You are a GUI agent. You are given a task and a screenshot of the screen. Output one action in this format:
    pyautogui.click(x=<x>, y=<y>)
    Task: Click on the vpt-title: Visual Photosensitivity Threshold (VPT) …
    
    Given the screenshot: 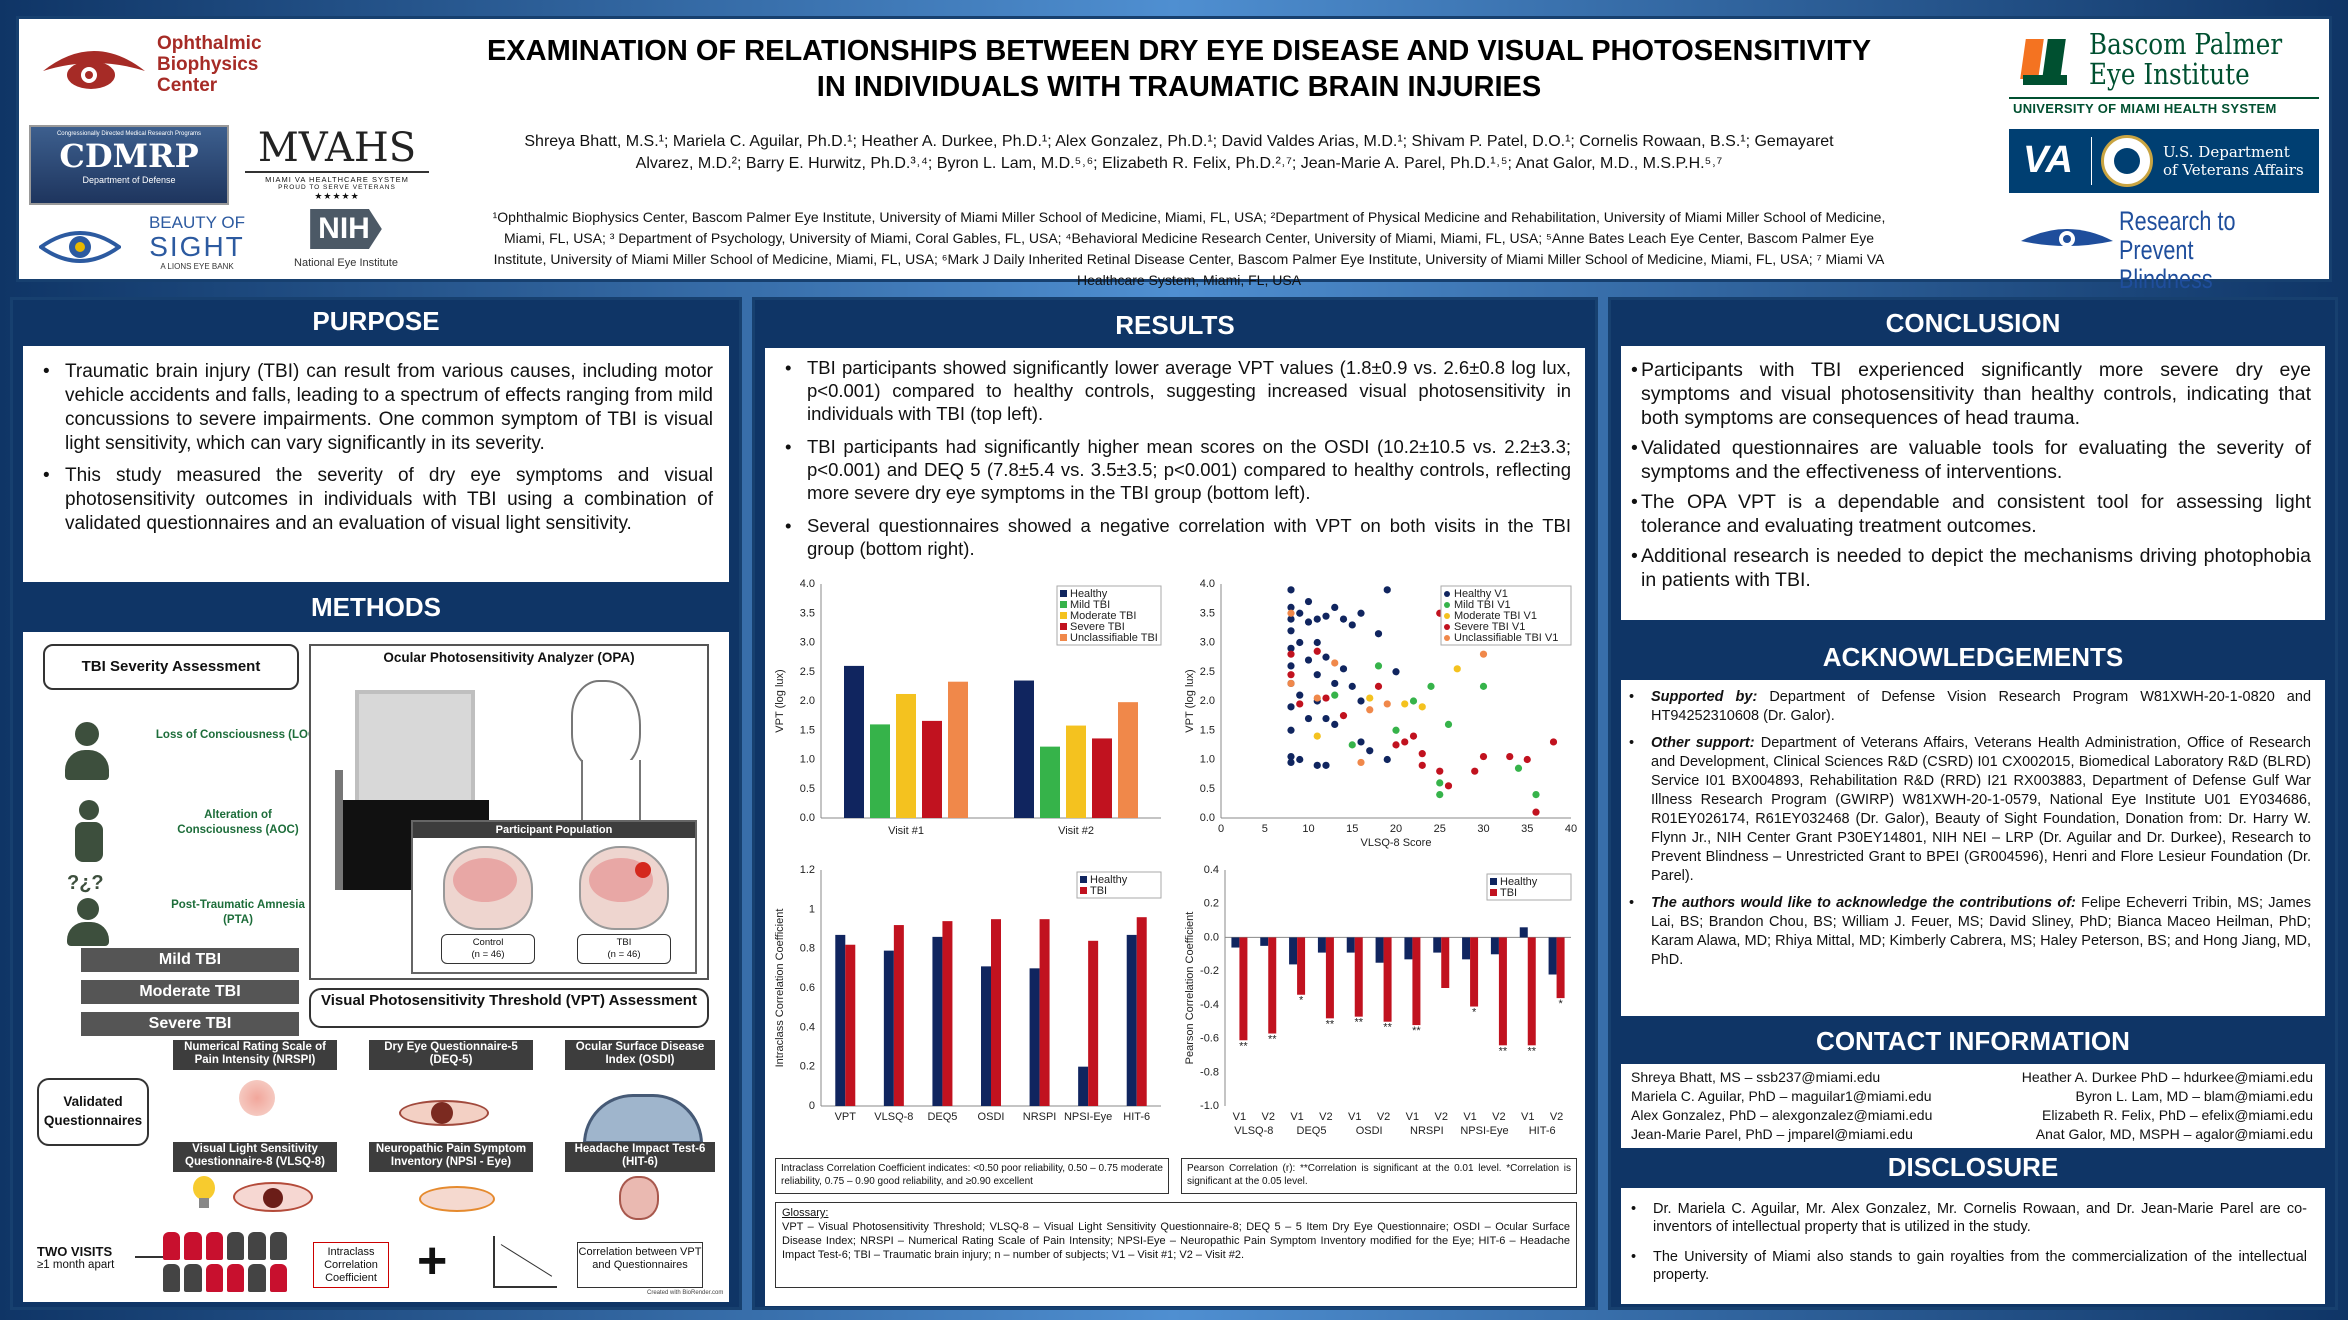 What is the action you would take?
    pyautogui.click(x=509, y=1000)
    